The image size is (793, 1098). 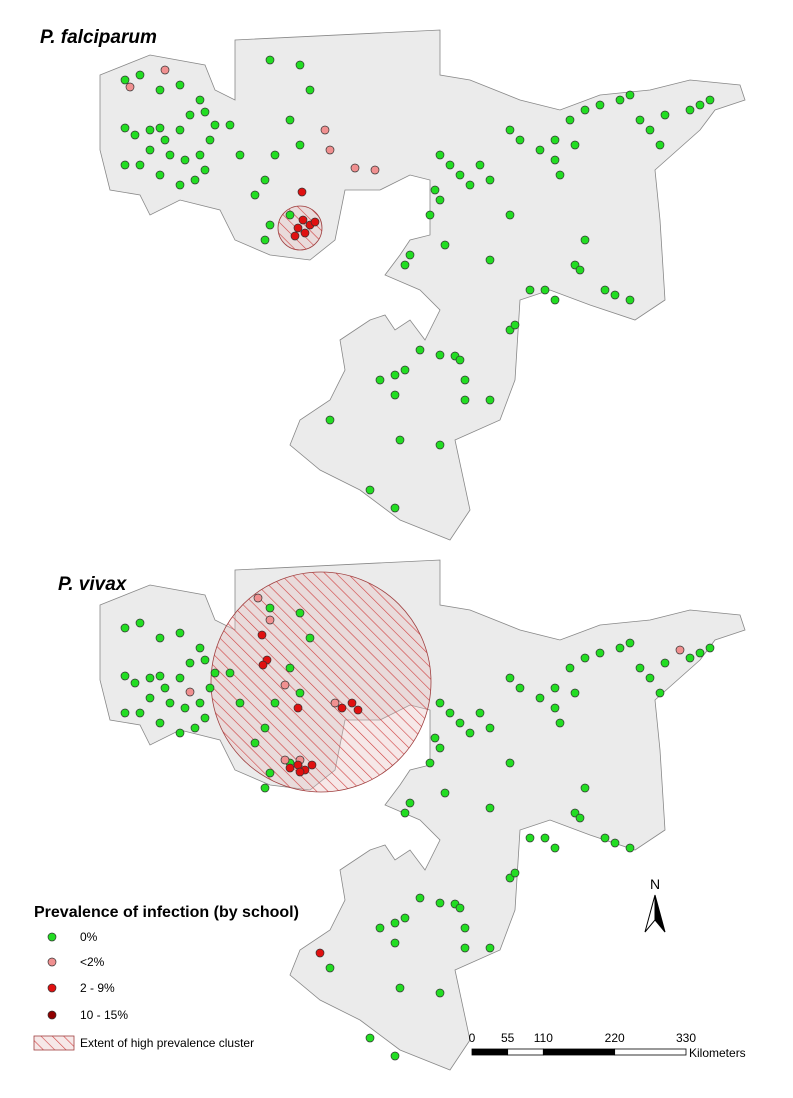 What do you see at coordinates (97, 988) in the screenshot?
I see `legend-label: 2 - 9%` at bounding box center [97, 988].